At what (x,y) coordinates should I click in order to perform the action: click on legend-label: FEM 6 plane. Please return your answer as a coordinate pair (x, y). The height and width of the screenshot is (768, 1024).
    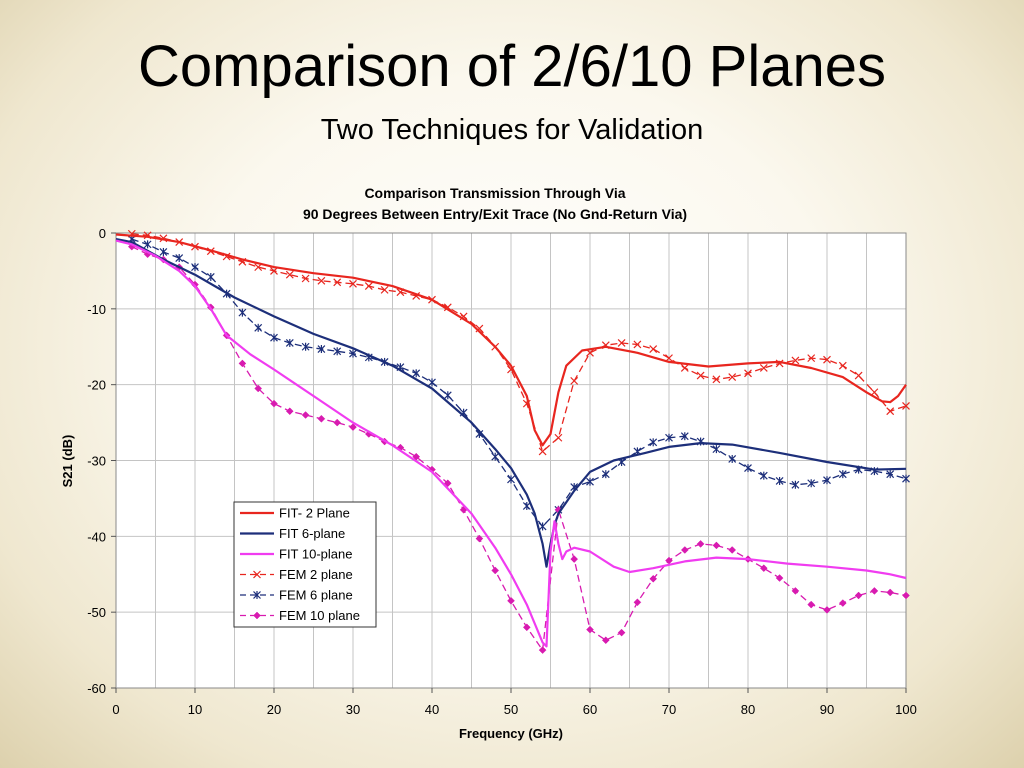
    Looking at the image, I should click on (316, 595).